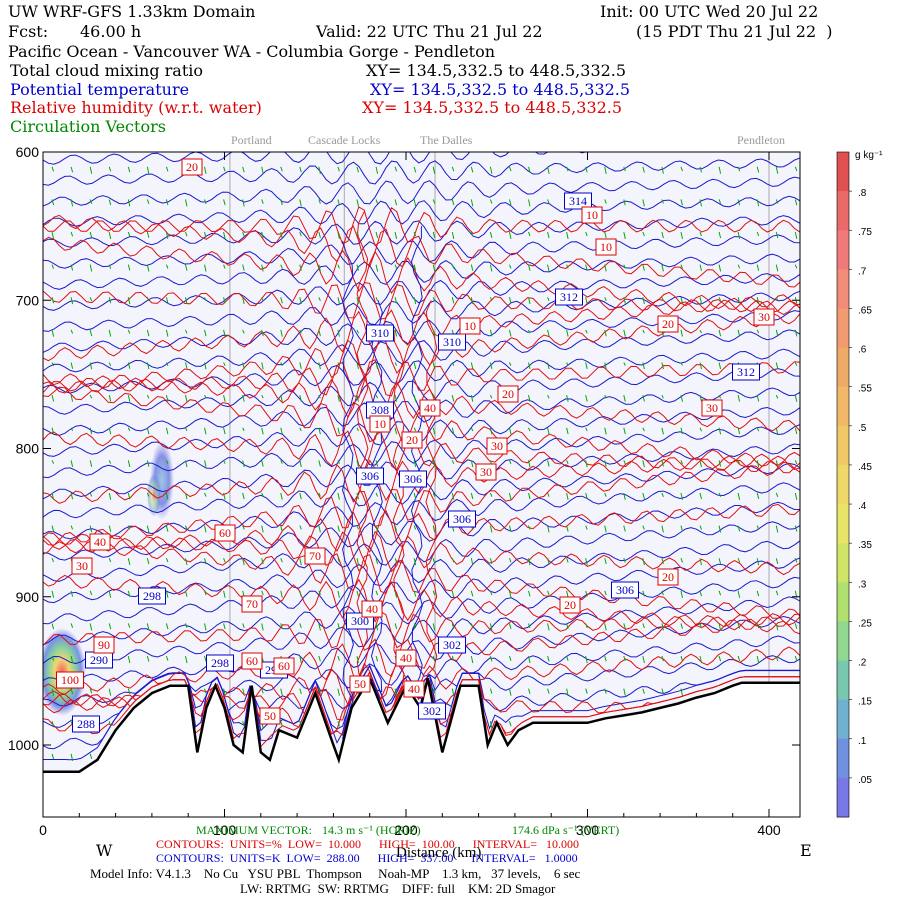 This screenshot has width=900, height=900. What do you see at coordinates (764, 317) in the screenshot?
I see `rh-label: 30` at bounding box center [764, 317].